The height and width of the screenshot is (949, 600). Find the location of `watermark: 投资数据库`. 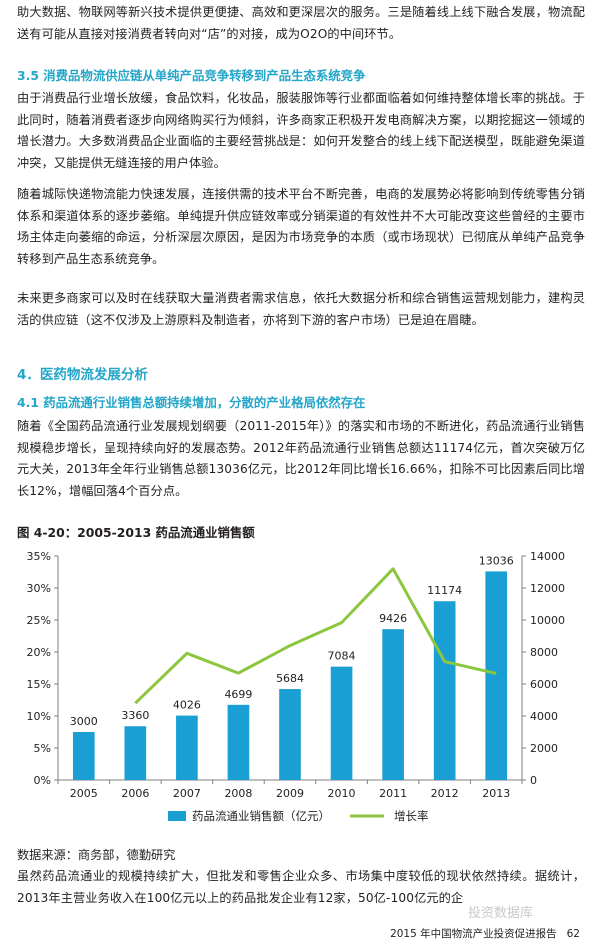

watermark: 投资数据库 is located at coordinates (500, 911).